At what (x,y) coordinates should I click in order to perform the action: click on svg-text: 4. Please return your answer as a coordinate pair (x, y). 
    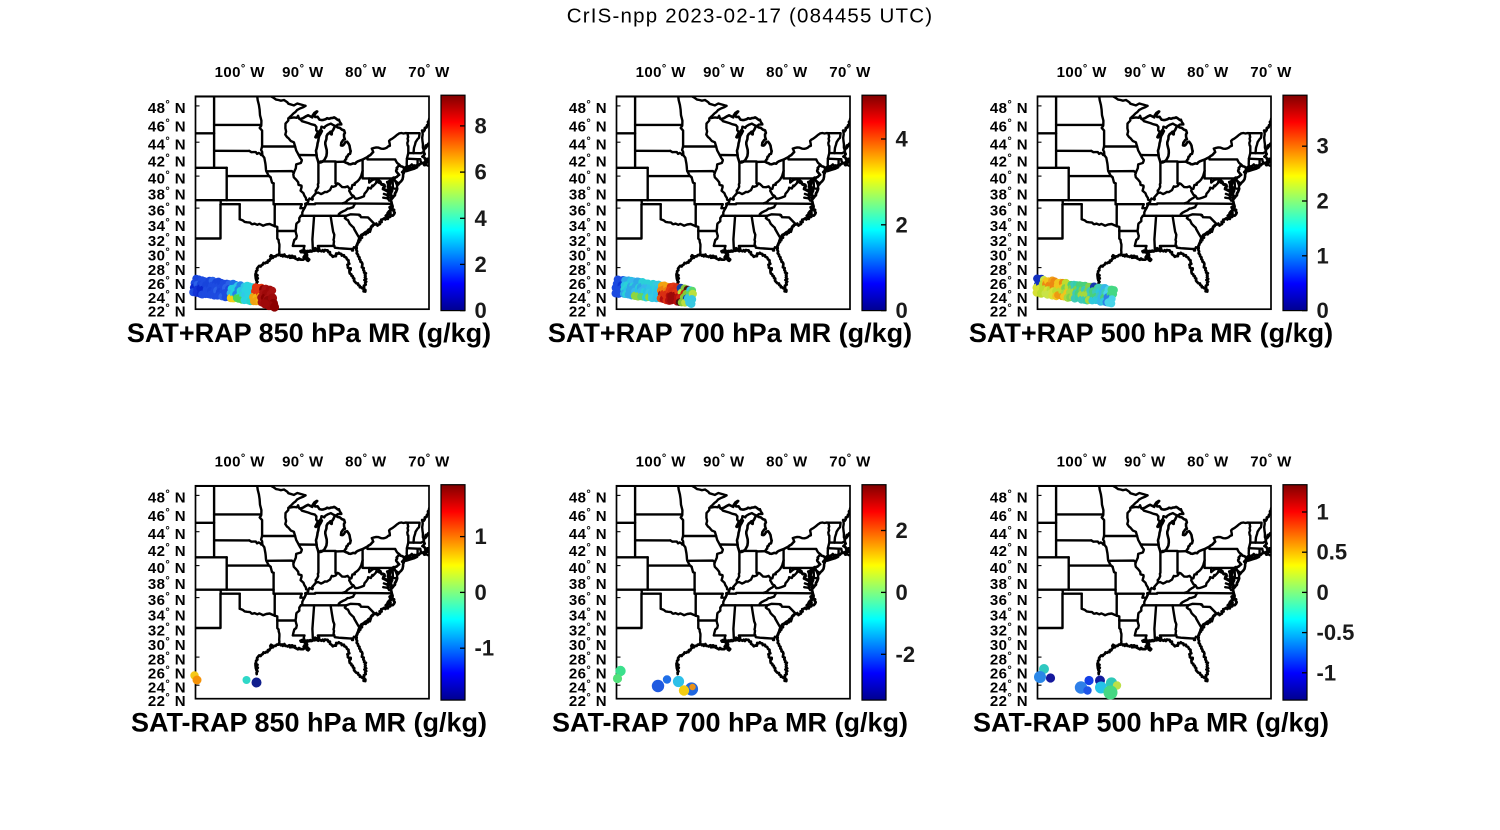
    Looking at the image, I should click on (902, 139).